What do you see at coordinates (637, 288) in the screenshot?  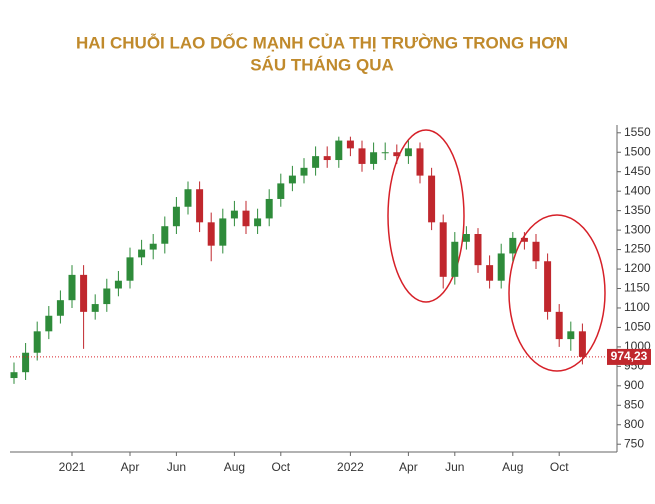 I see `y-tick-label: 1150` at bounding box center [637, 288].